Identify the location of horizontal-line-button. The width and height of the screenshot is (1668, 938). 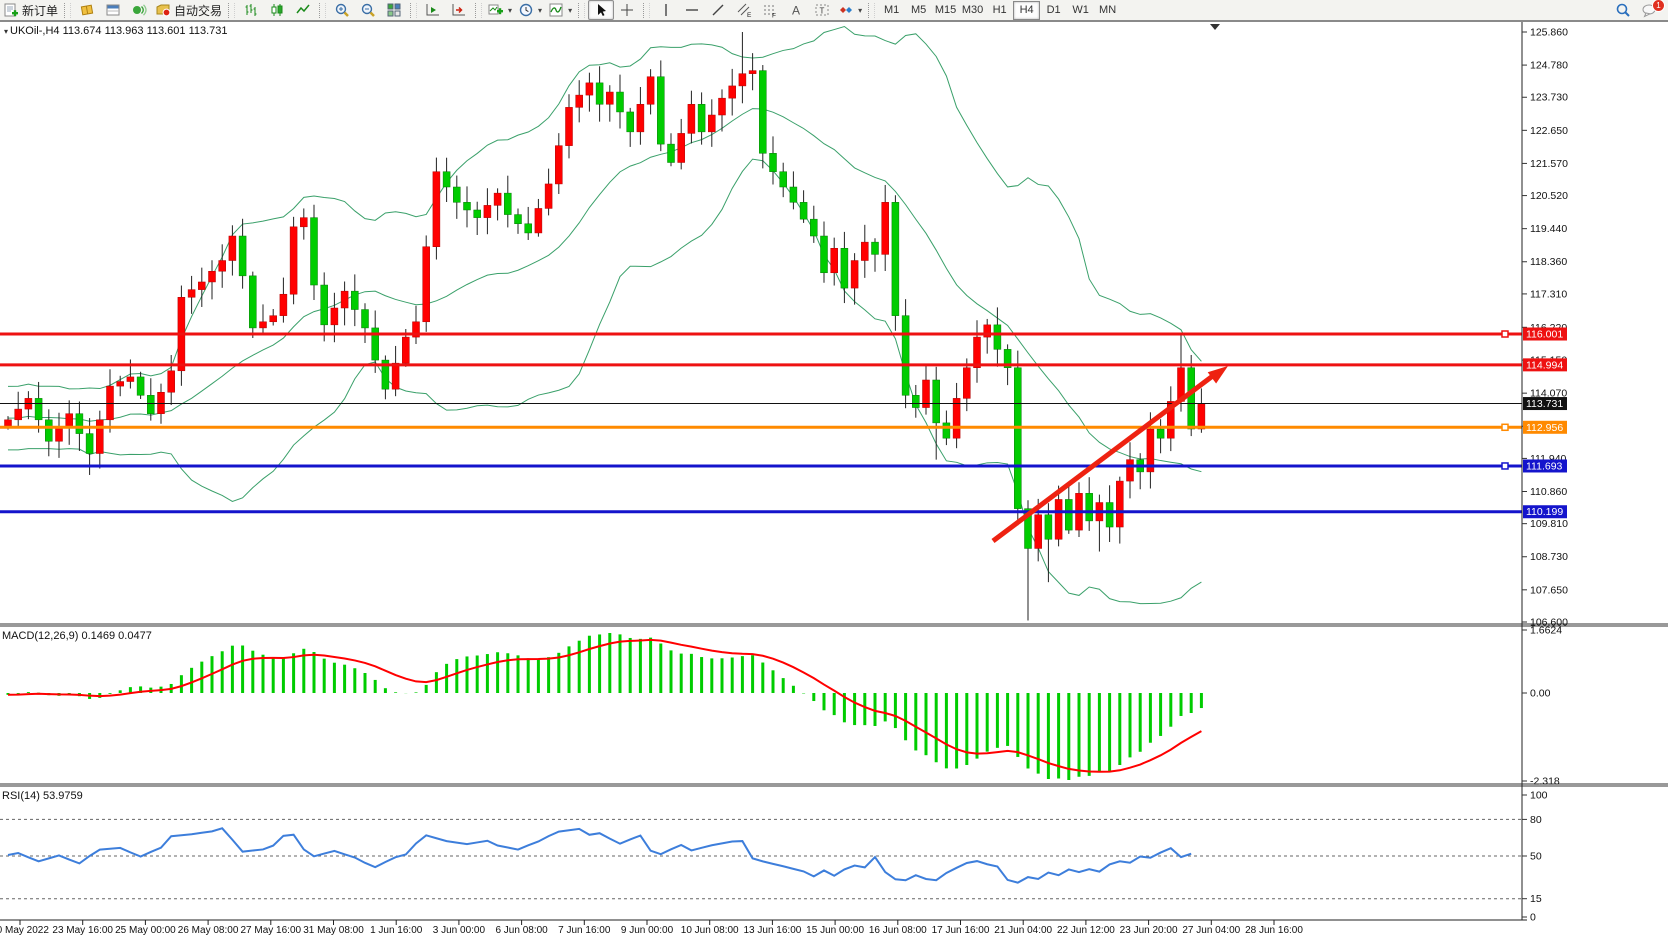
(692, 10).